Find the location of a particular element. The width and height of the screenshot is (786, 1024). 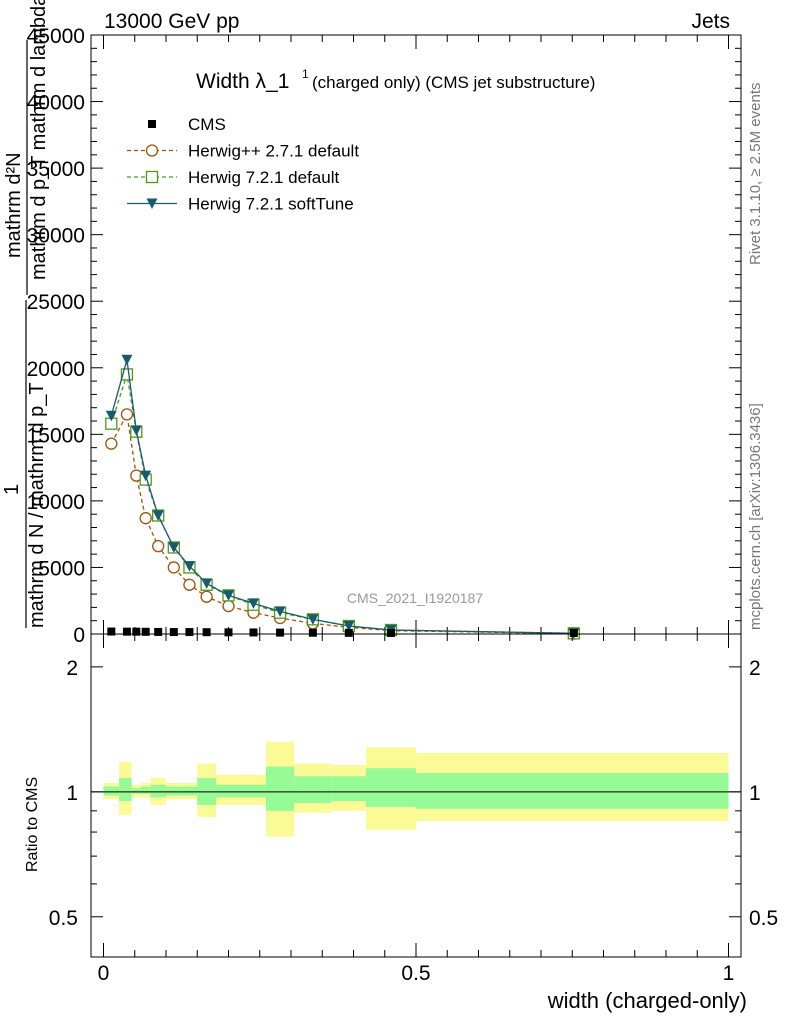

ratio-tick-label-left: 2 is located at coordinates (72, 668).